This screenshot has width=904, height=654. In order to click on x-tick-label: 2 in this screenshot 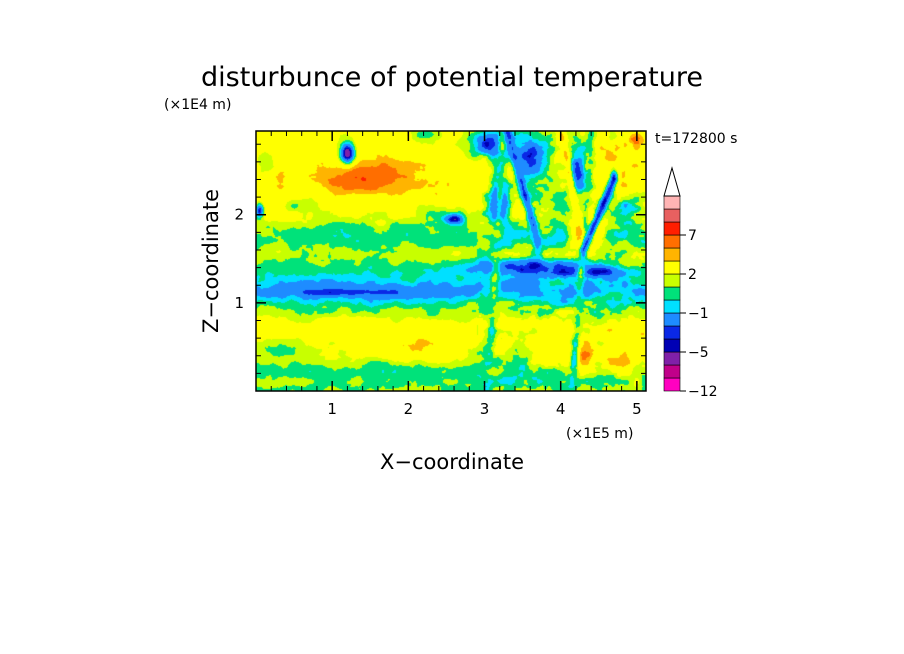, I will do `click(409, 409)`.